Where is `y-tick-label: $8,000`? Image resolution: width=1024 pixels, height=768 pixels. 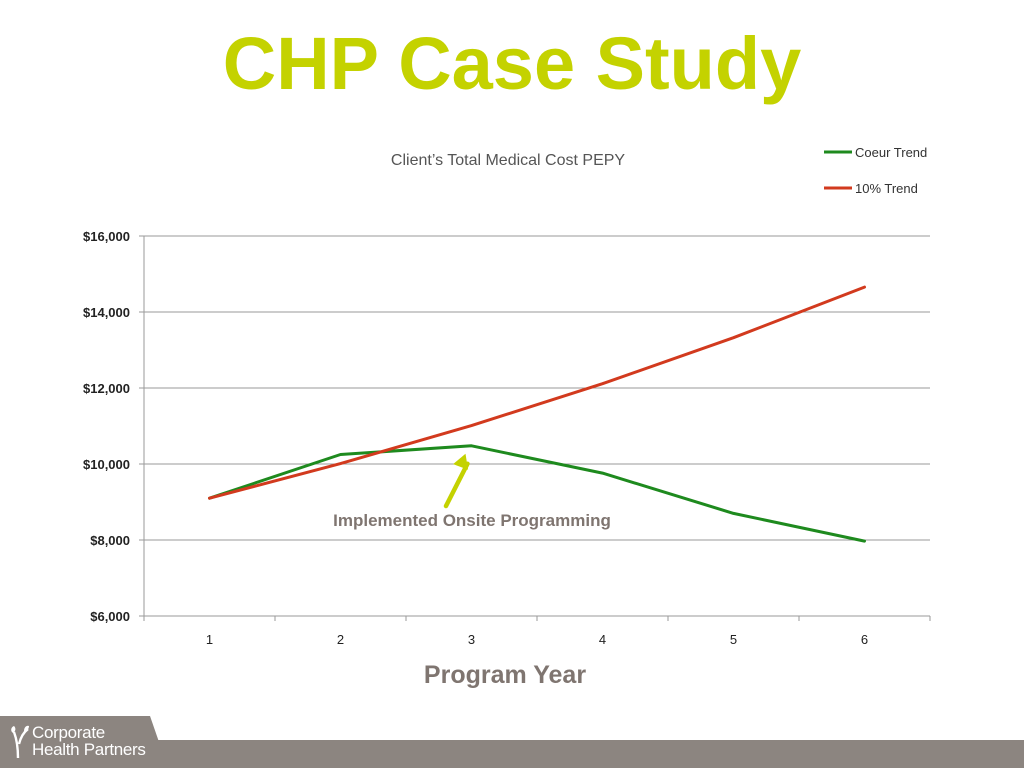
y-tick-label: $8,000 is located at coordinates (110, 540).